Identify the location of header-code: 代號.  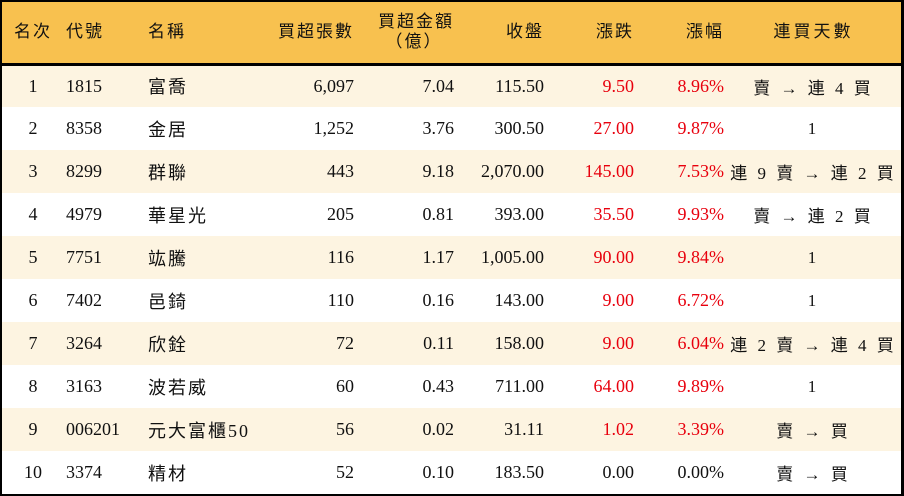
(103, 34).